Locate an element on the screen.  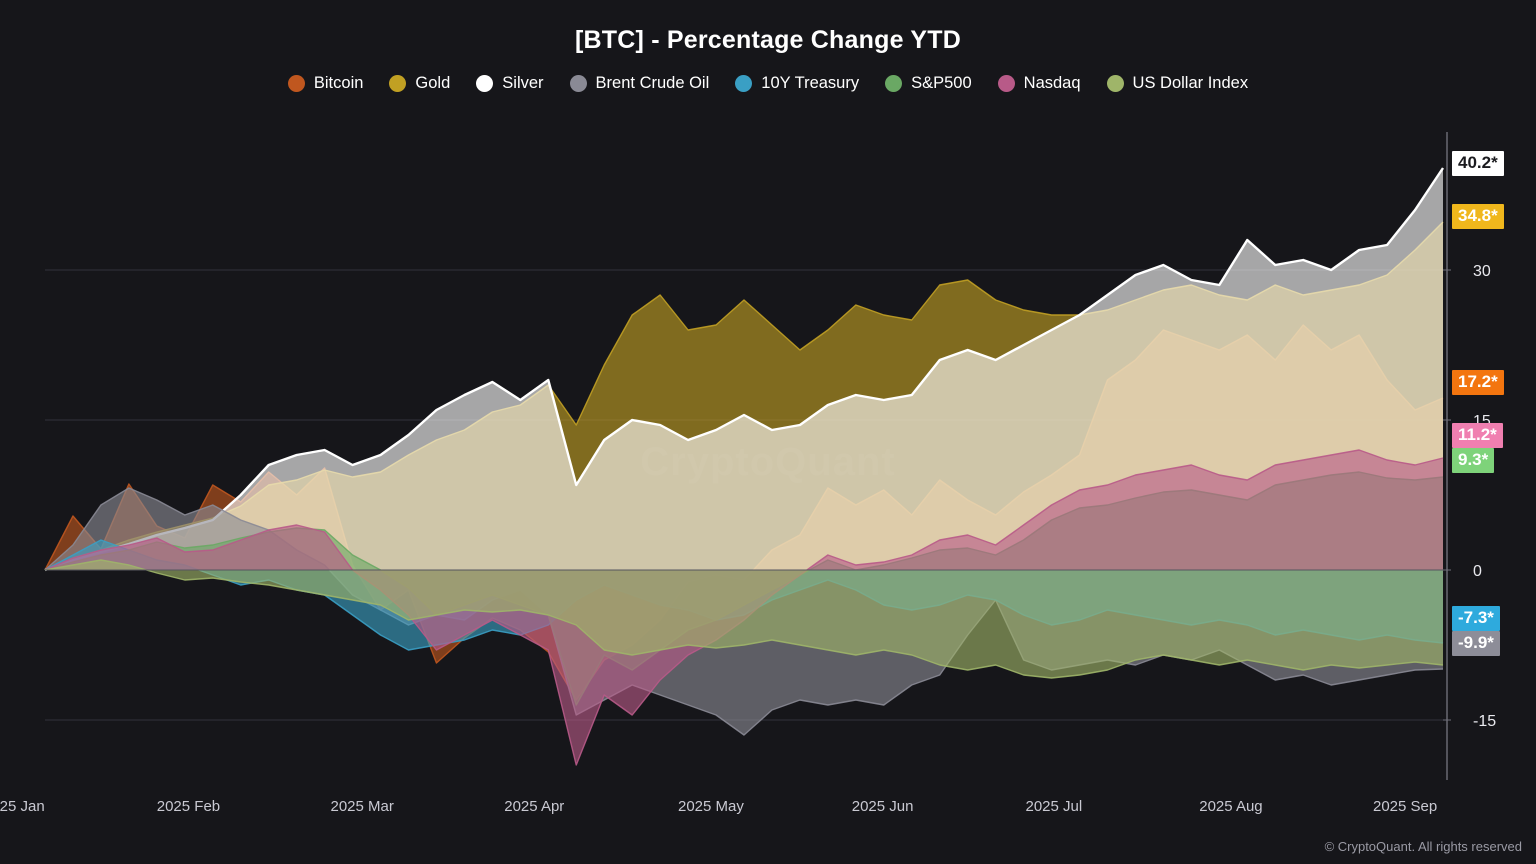
value-badge-bitcoin: 17.2* is located at coordinates (1478, 382).